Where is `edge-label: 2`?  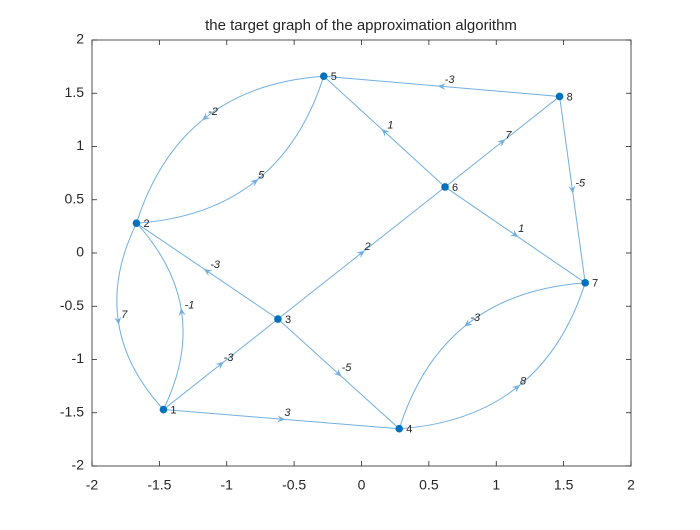 edge-label: 2 is located at coordinates (367, 247).